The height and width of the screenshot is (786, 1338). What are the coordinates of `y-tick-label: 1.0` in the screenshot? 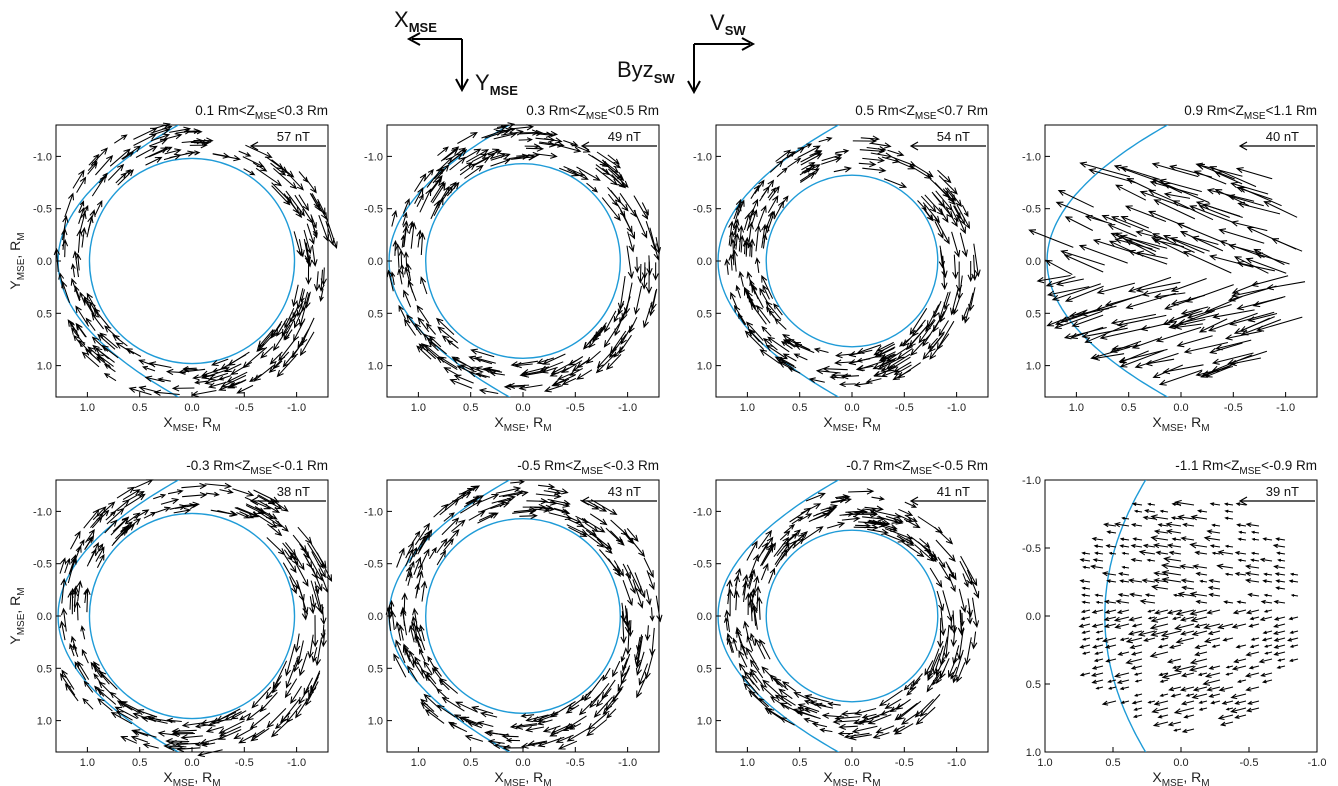 It's located at (704, 722).